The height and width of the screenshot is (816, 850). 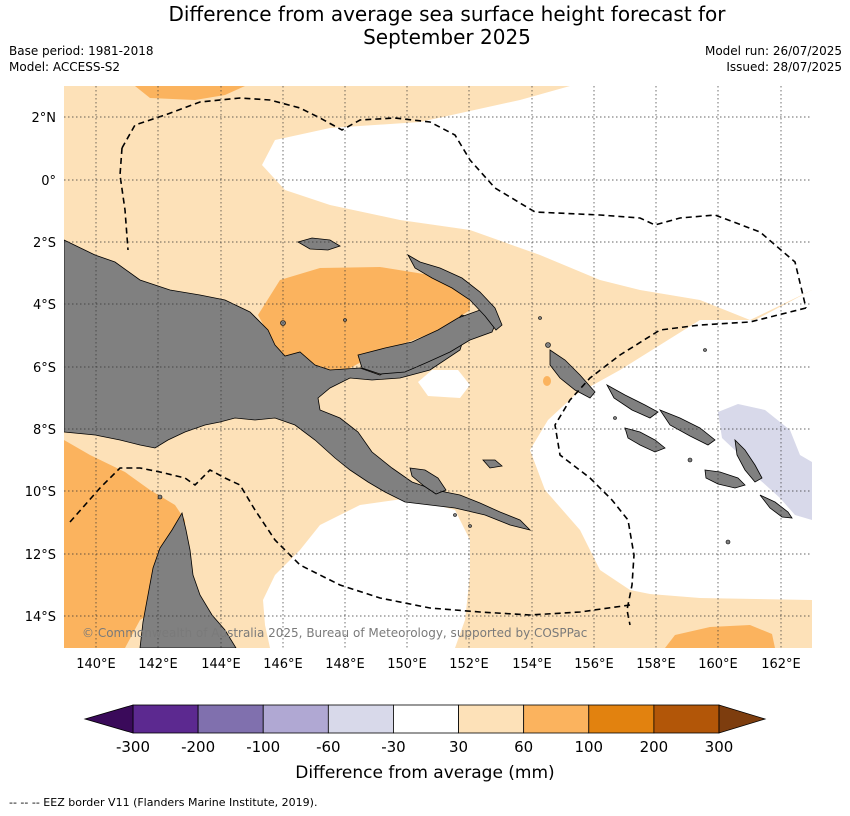 What do you see at coordinates (158, 664) in the screenshot?
I see `lon-tick-label: 142°E` at bounding box center [158, 664].